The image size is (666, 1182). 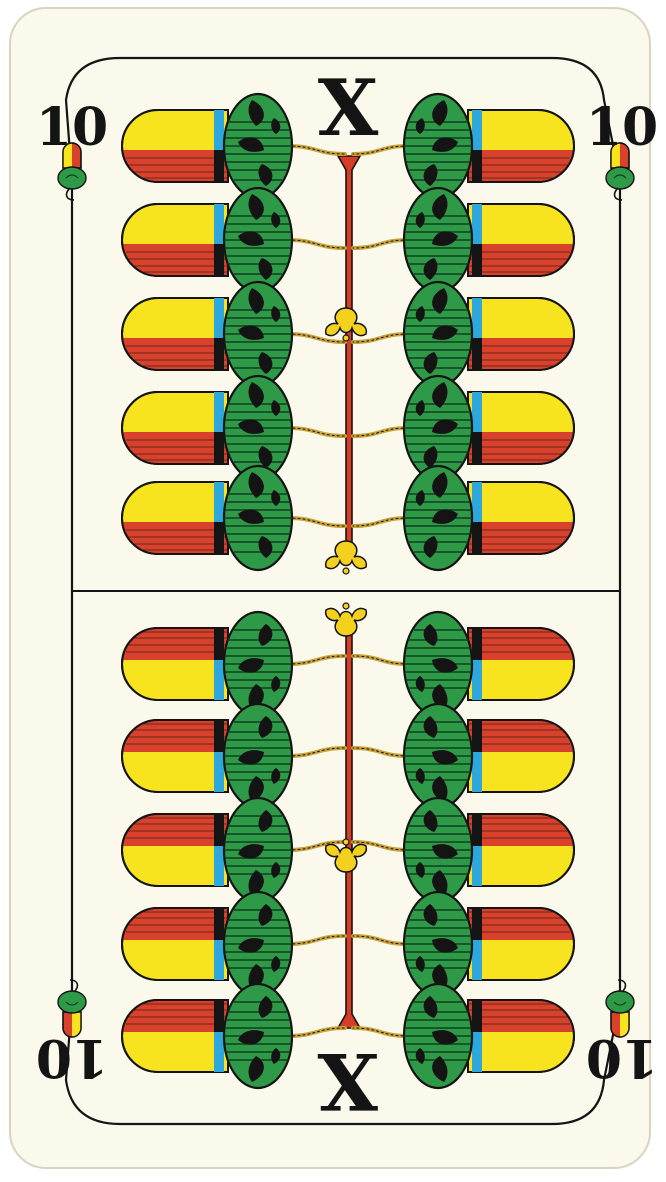 I want to click on twig-top-right-4-texture, so click(x=380, y=432).